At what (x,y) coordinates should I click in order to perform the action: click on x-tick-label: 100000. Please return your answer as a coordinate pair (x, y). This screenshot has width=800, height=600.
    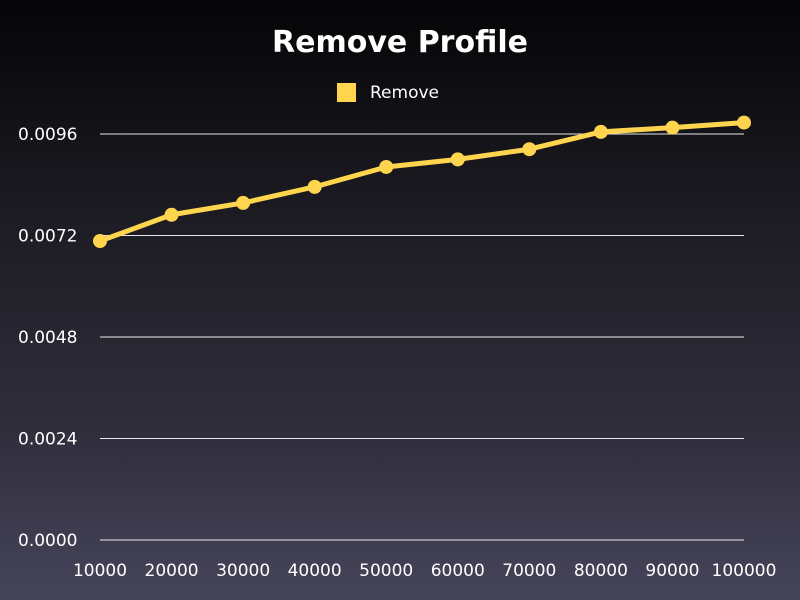
    Looking at the image, I should click on (744, 571).